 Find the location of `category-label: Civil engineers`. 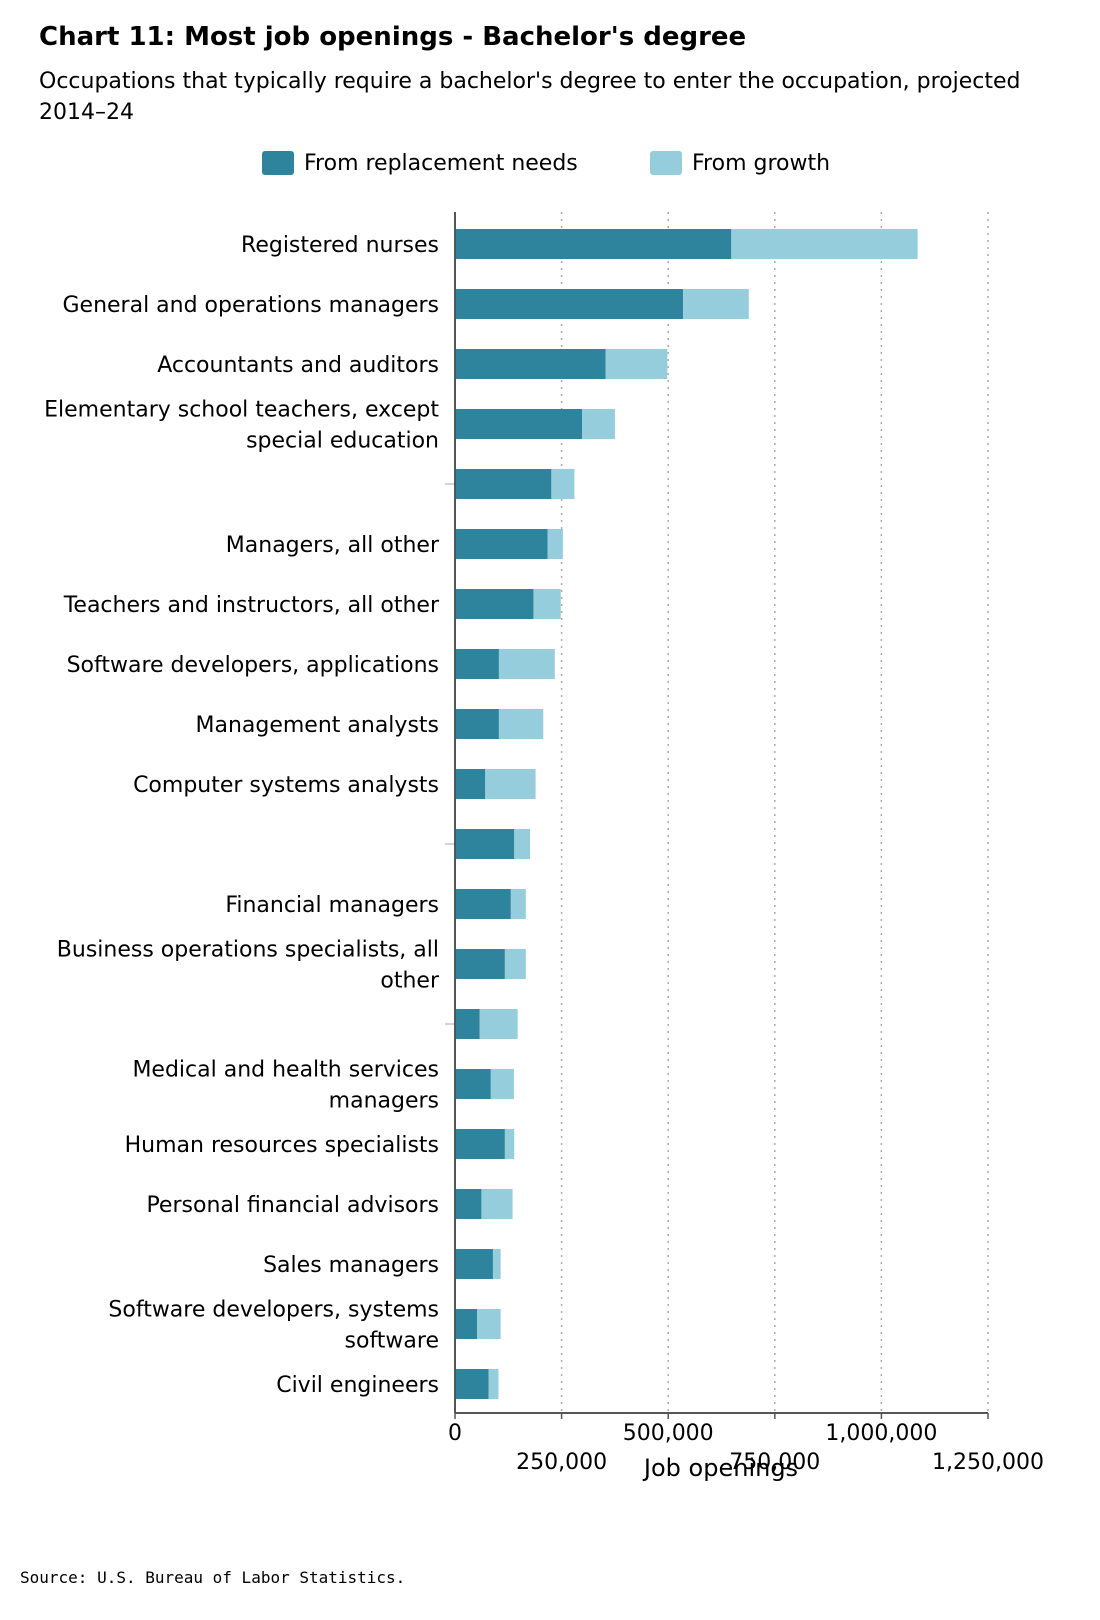

category-label: Civil engineers is located at coordinates (357, 1385).